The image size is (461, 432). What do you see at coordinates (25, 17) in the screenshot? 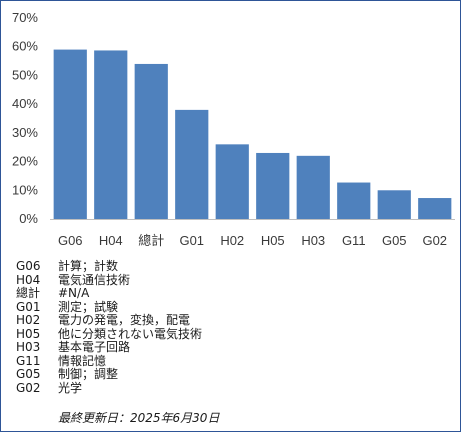
I see `y-tick-label: 70%` at bounding box center [25, 17].